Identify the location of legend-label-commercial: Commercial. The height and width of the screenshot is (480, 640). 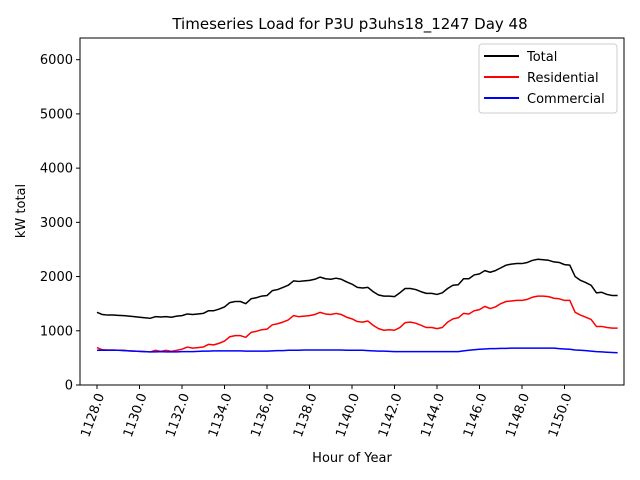
(566, 99).